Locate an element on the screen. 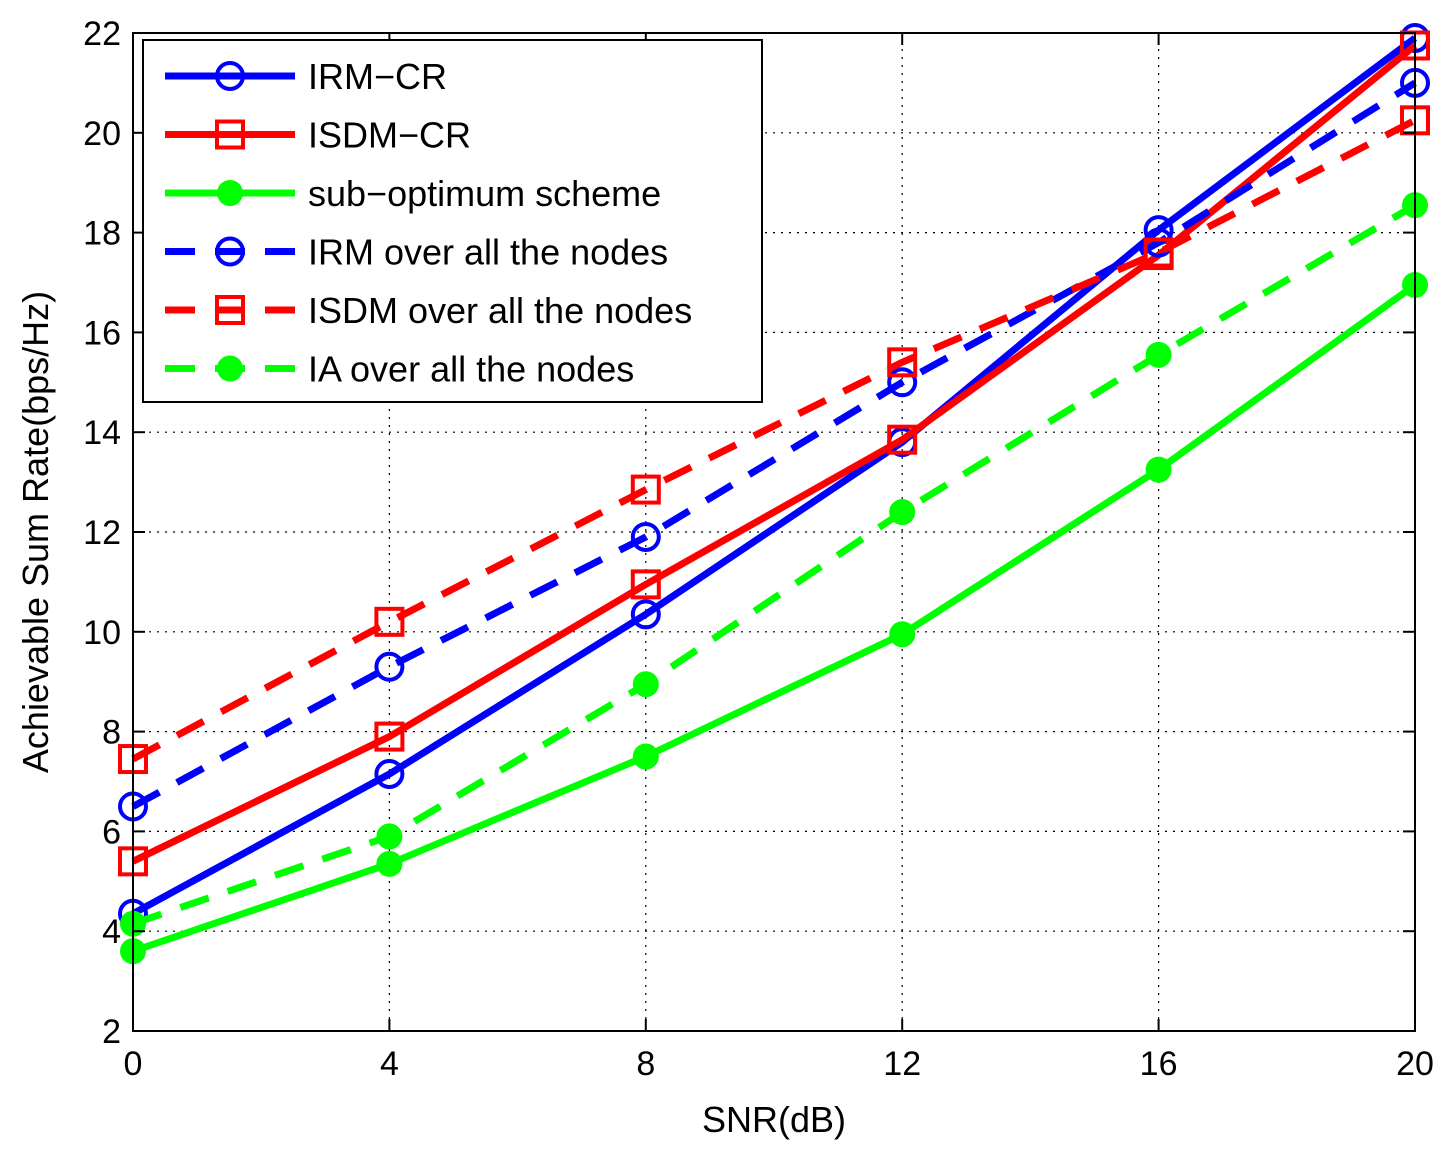 The image size is (1451, 1149). y-tick-label: 20 is located at coordinates (102, 134).